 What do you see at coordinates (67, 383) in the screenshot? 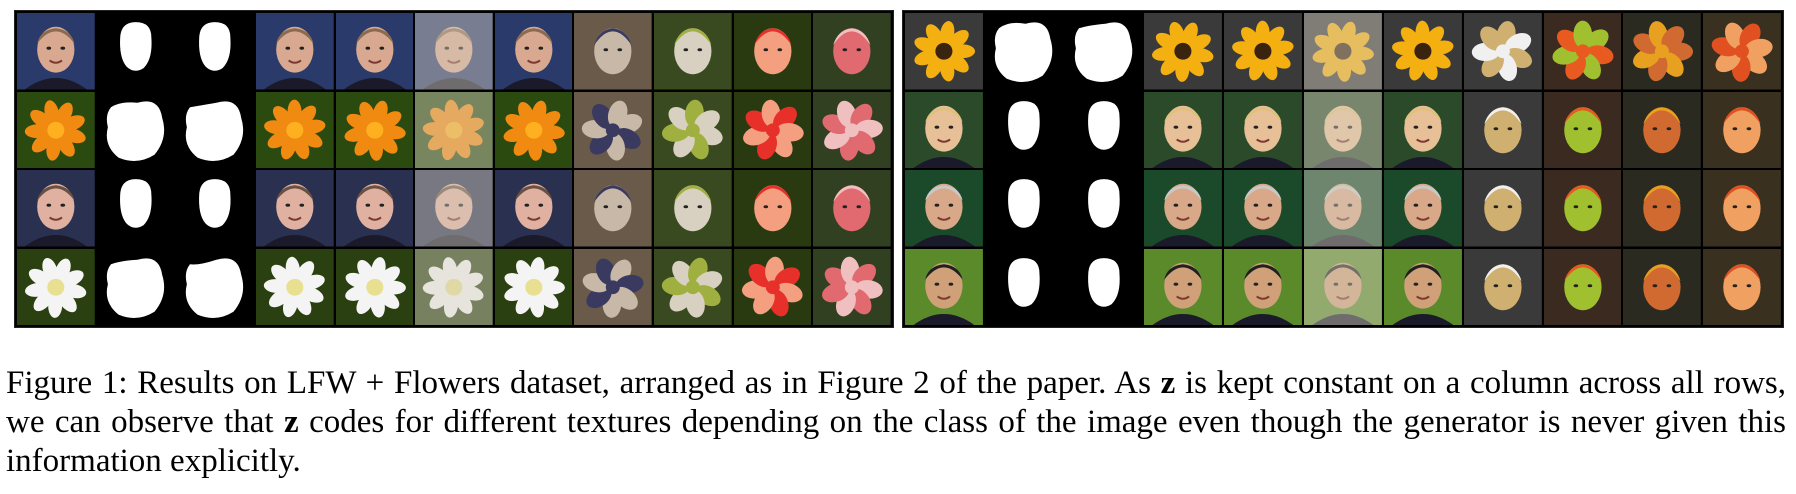
I see `caption-label: Figure 1:` at bounding box center [67, 383].